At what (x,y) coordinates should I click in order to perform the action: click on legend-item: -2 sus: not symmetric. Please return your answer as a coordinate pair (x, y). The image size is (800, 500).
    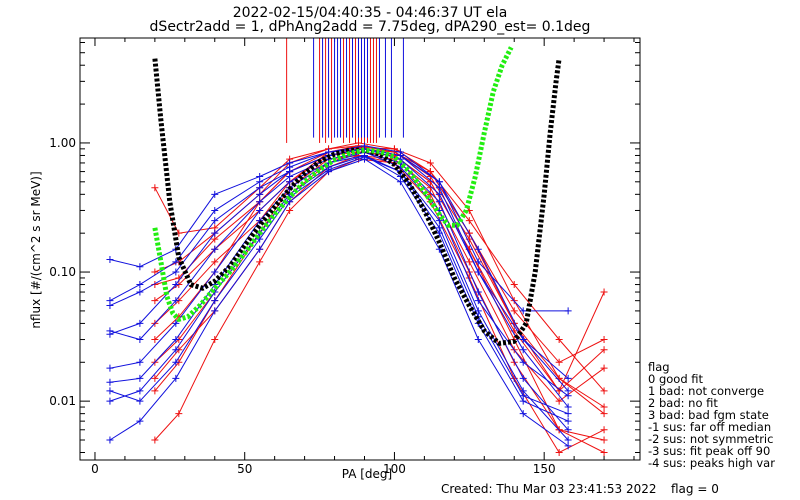
    Looking at the image, I should click on (710, 439).